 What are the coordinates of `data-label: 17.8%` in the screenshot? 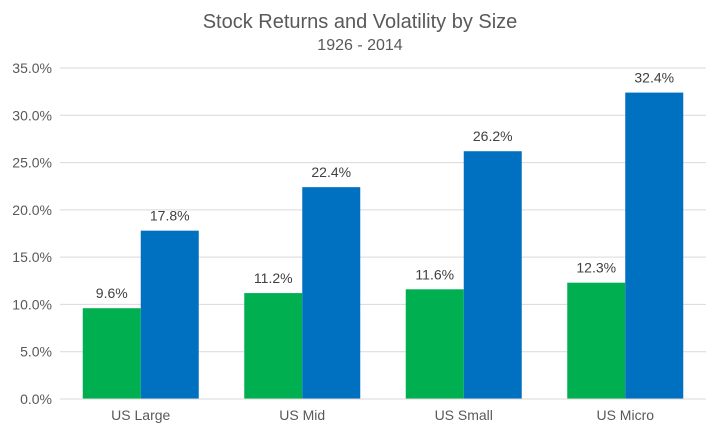 It's located at (170, 216).